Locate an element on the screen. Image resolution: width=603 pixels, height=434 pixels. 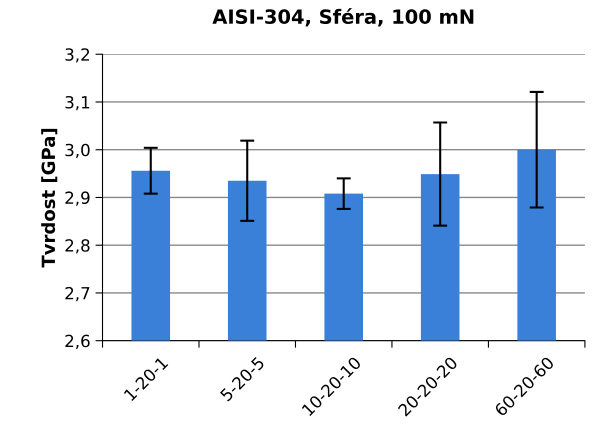
y-tick-label: 3,0 is located at coordinates (77, 151).